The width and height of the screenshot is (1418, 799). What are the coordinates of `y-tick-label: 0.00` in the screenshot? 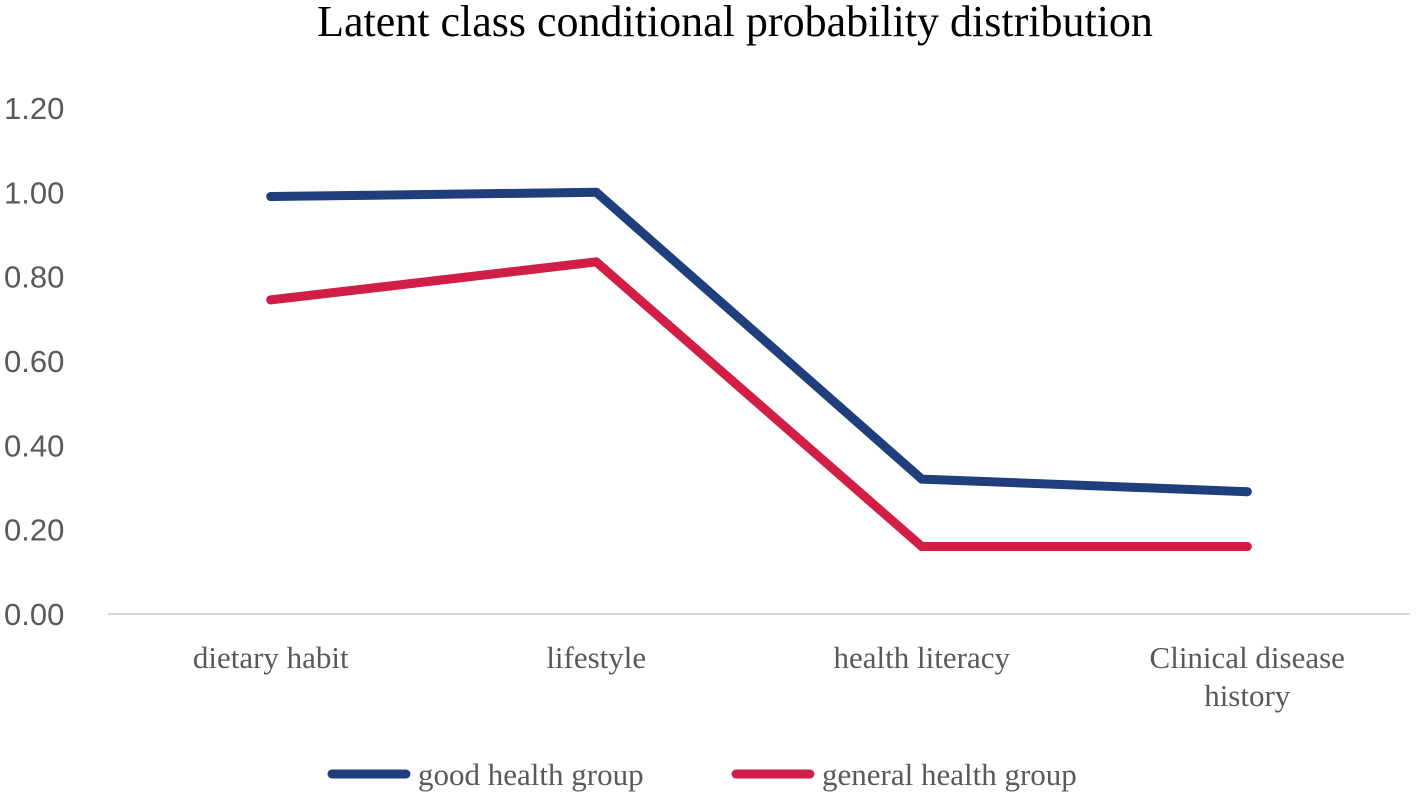 It's located at (34, 614).